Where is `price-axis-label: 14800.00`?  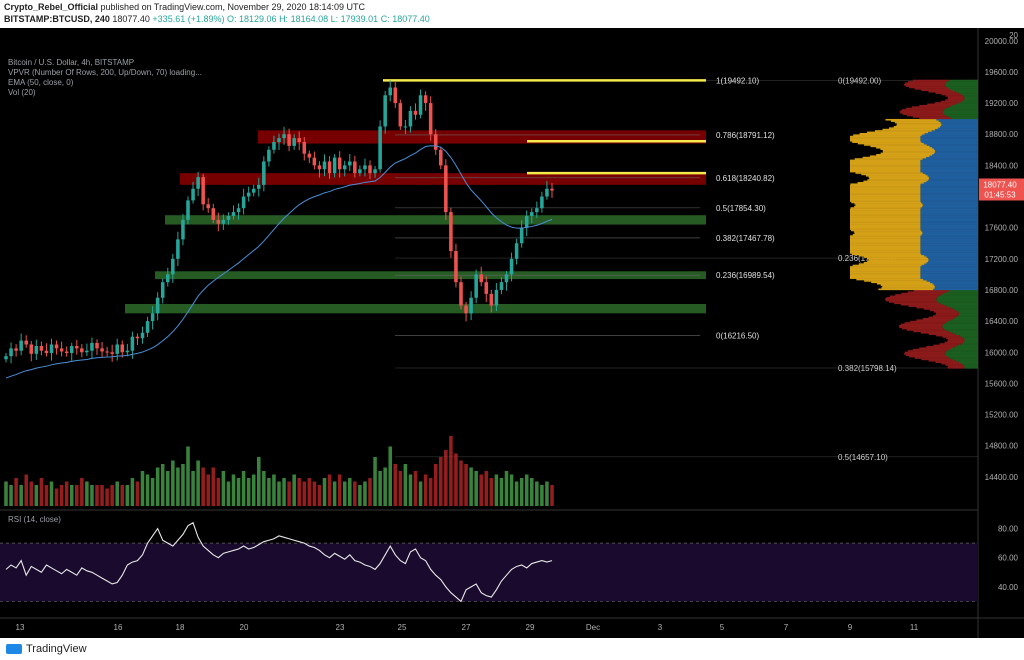
price-axis-label: 14800.00 is located at coordinates (1002, 446).